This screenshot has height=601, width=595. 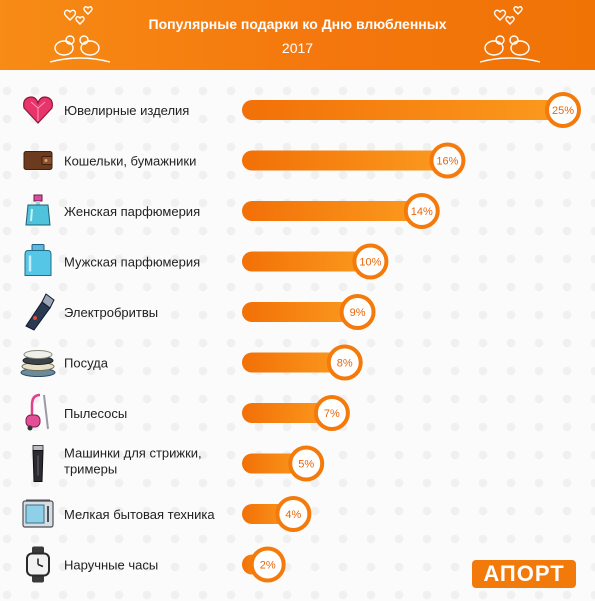 I want to click on value-label: 9%, so click(x=358, y=313).